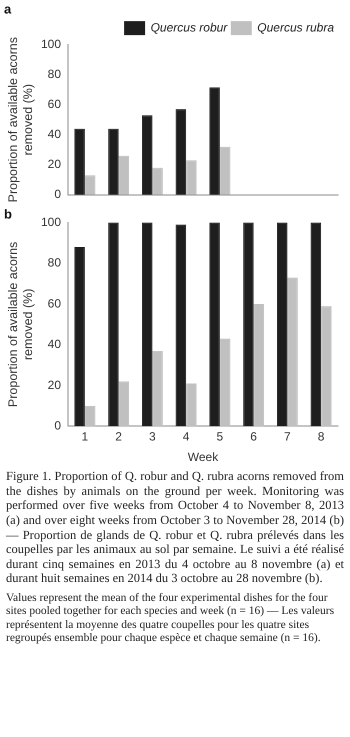 The width and height of the screenshot is (350, 737). What do you see at coordinates (189, 27) in the screenshot?
I see `legend-label: Quercus robur` at bounding box center [189, 27].